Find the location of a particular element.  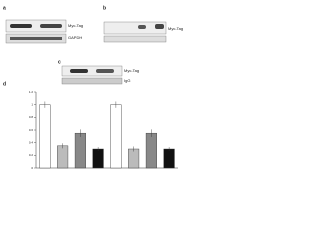

y-tick-label: 1 is located at coordinates (32, 104).